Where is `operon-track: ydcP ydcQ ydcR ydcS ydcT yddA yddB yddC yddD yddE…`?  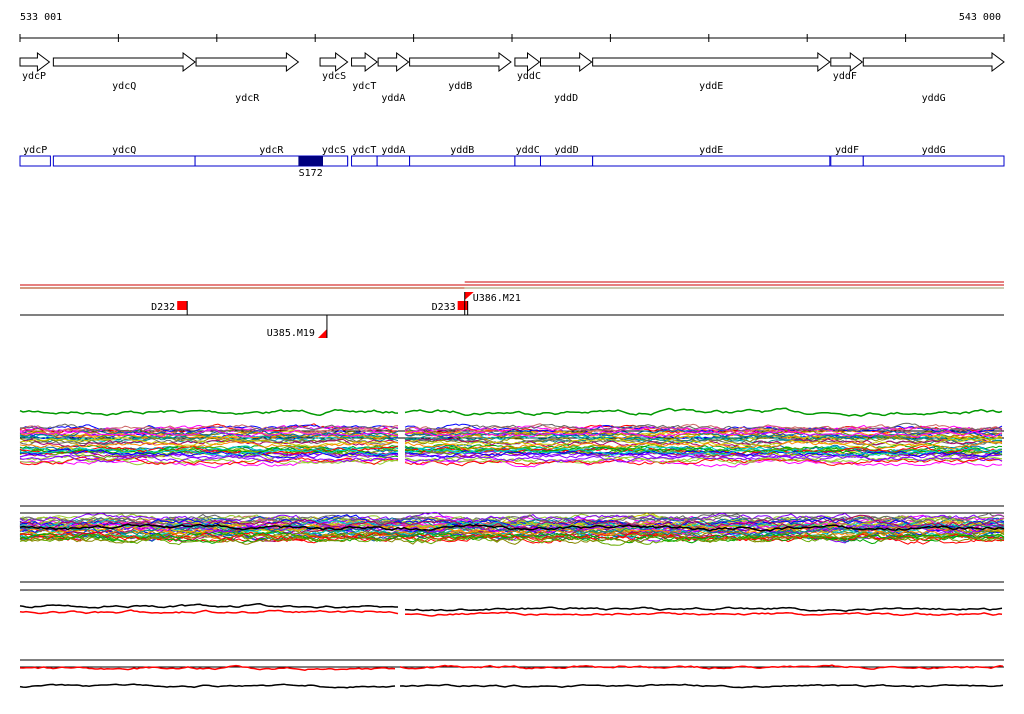
operon-track: ydcP ydcQ ydcR ydcS ydcT yddA yddB yddC yddD yddE… is located at coordinates (512, 162).